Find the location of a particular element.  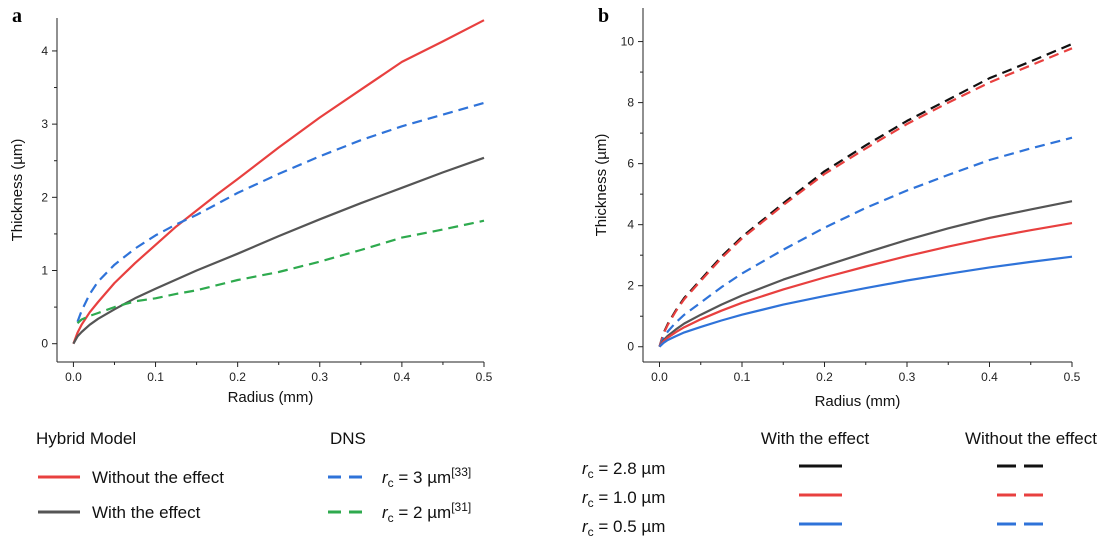

legend-entry-label: rc = 3 µm[33] is located at coordinates (426, 477).